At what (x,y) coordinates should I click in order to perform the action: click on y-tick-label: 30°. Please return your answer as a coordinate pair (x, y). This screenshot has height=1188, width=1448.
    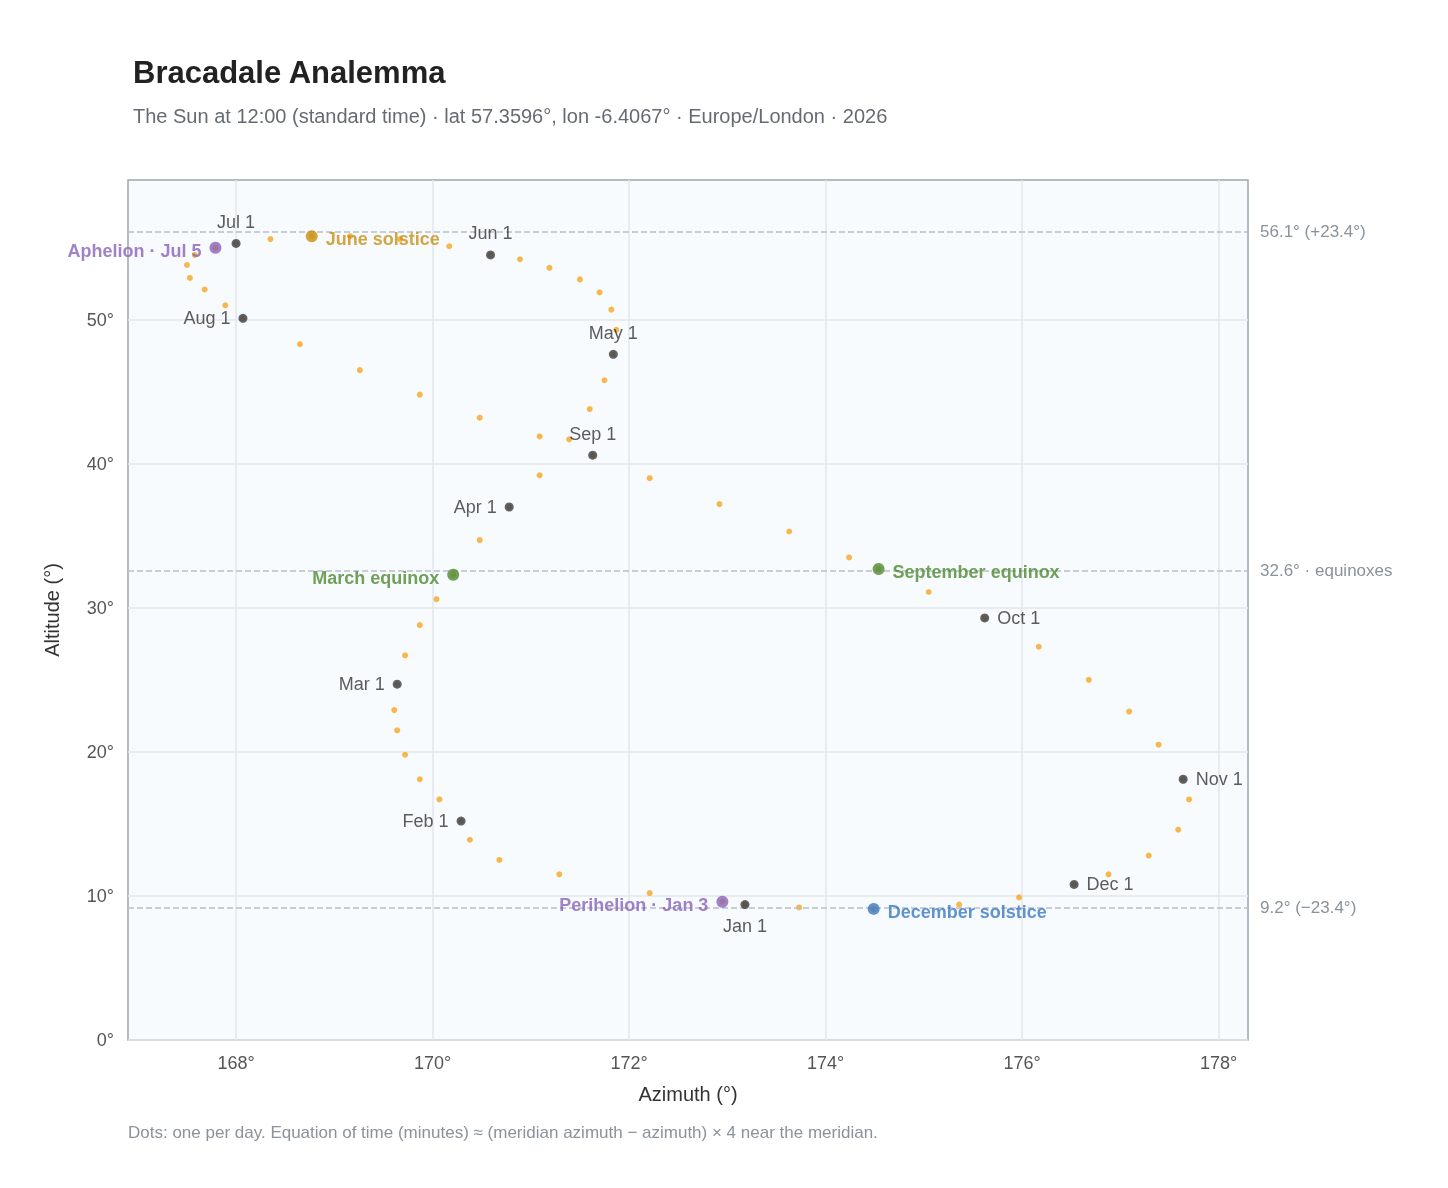
    Looking at the image, I should click on (100, 607).